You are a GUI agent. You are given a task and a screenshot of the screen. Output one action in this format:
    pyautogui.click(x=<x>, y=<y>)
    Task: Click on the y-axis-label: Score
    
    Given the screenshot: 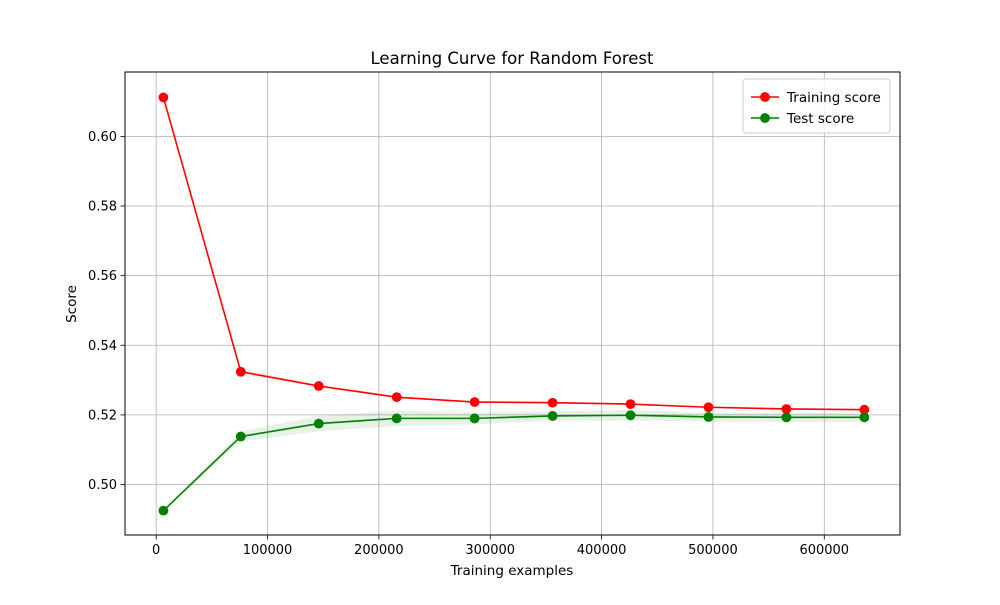 What is the action you would take?
    pyautogui.click(x=72, y=304)
    